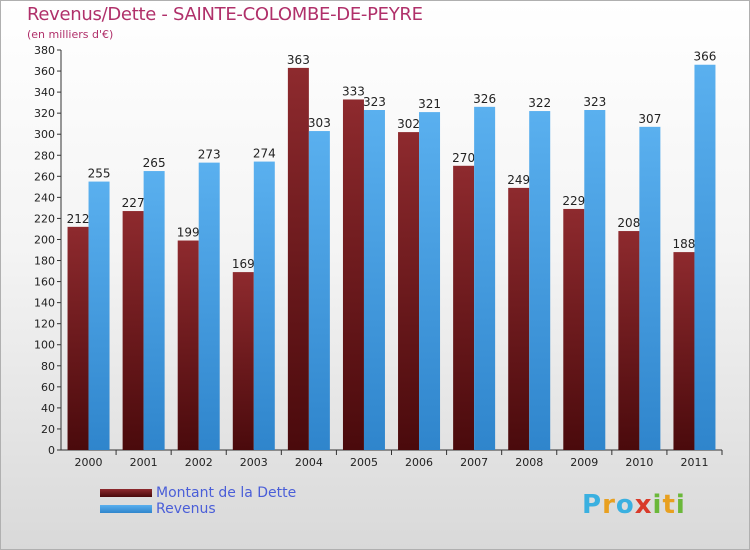 Image resolution: width=750 pixels, height=550 pixels. What do you see at coordinates (649, 119) in the screenshot?
I see `revenue-value-label: 307` at bounding box center [649, 119].